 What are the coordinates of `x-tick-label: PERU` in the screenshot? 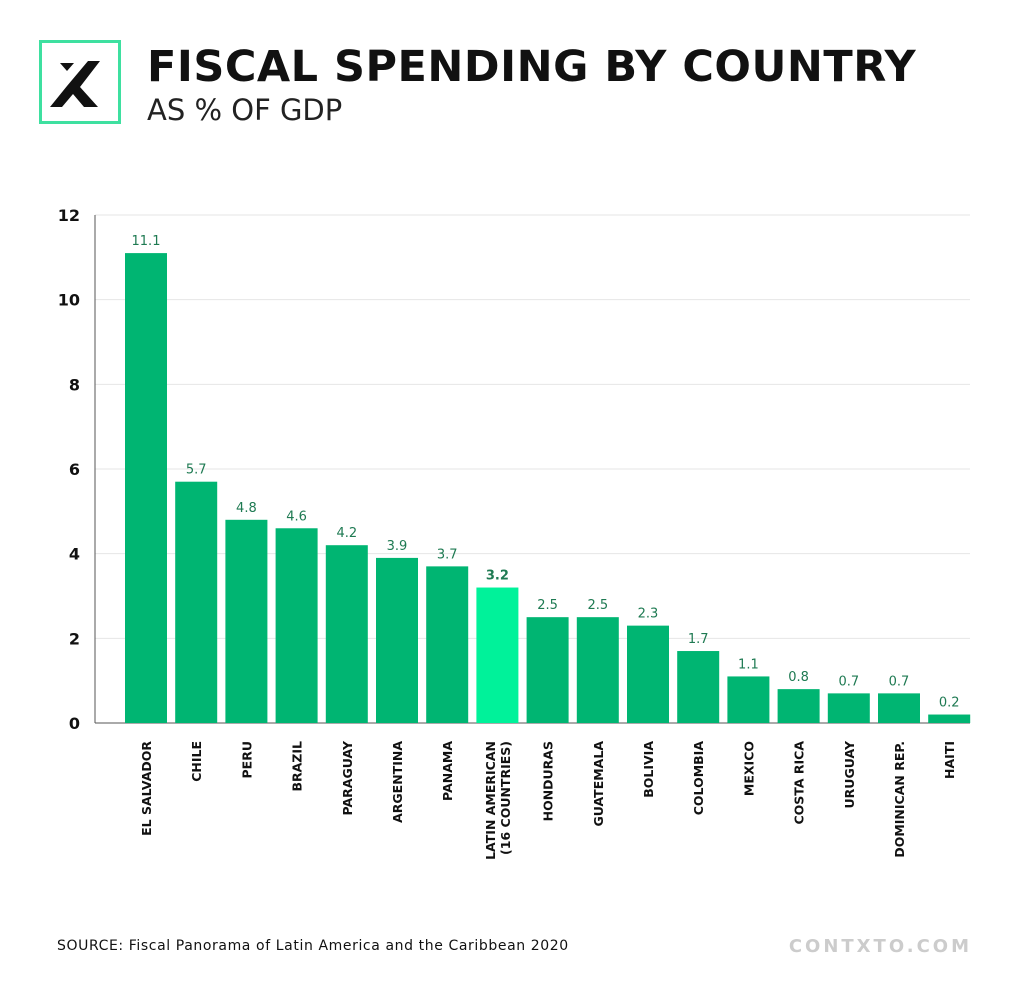 It's located at (246, 759).